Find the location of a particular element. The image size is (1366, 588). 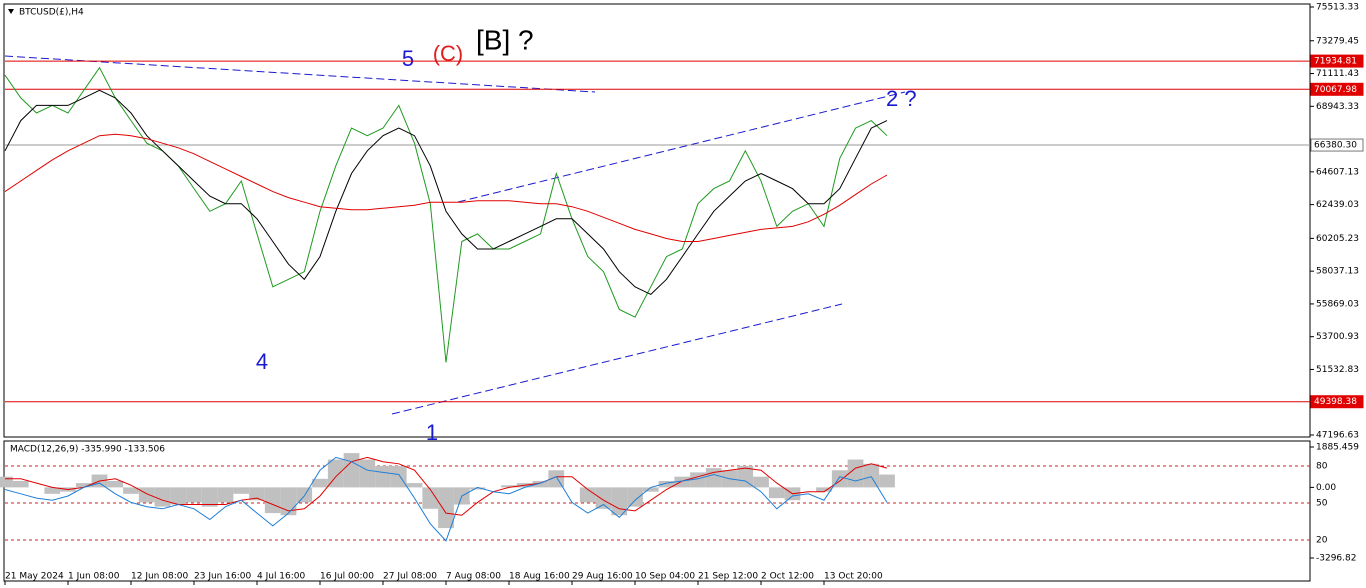

x-tick-label: 27 Jul 08:00 is located at coordinates (410, 577).